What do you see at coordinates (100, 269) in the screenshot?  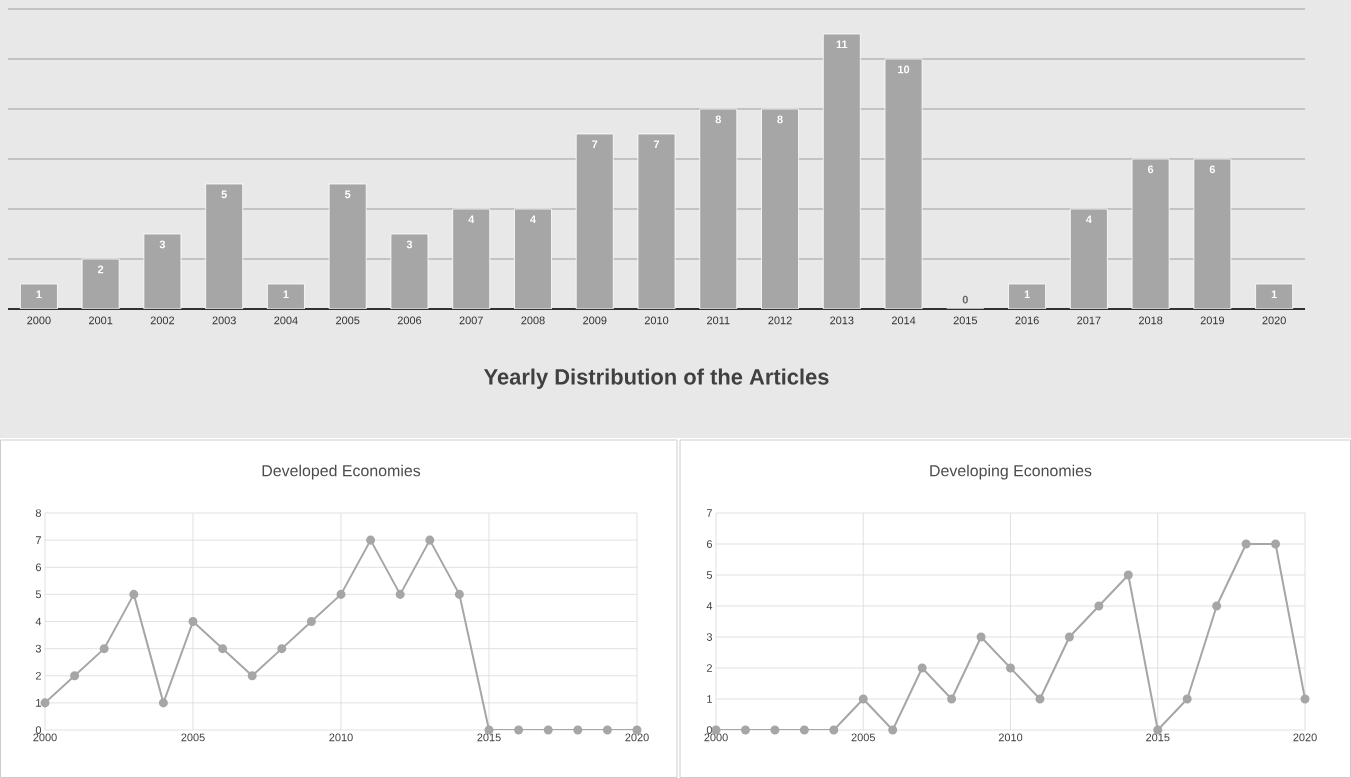 I see `data-label: 2` at bounding box center [100, 269].